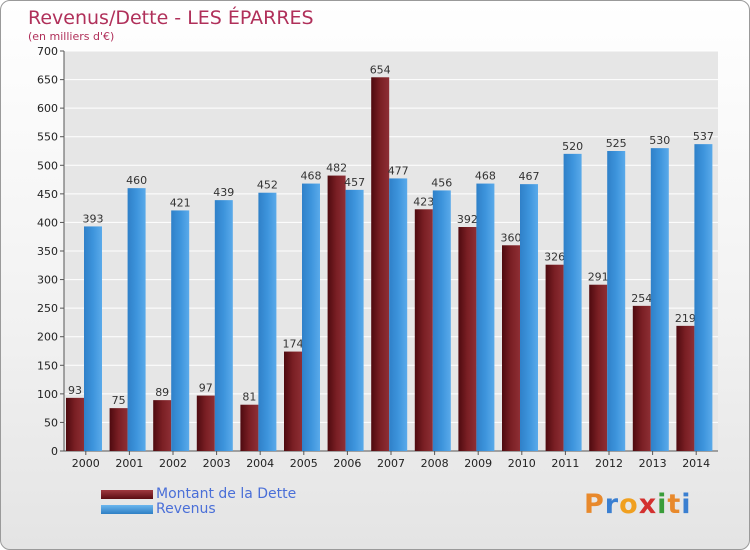 The height and width of the screenshot is (550, 750). I want to click on x-tick-label: 2001, so click(129, 463).